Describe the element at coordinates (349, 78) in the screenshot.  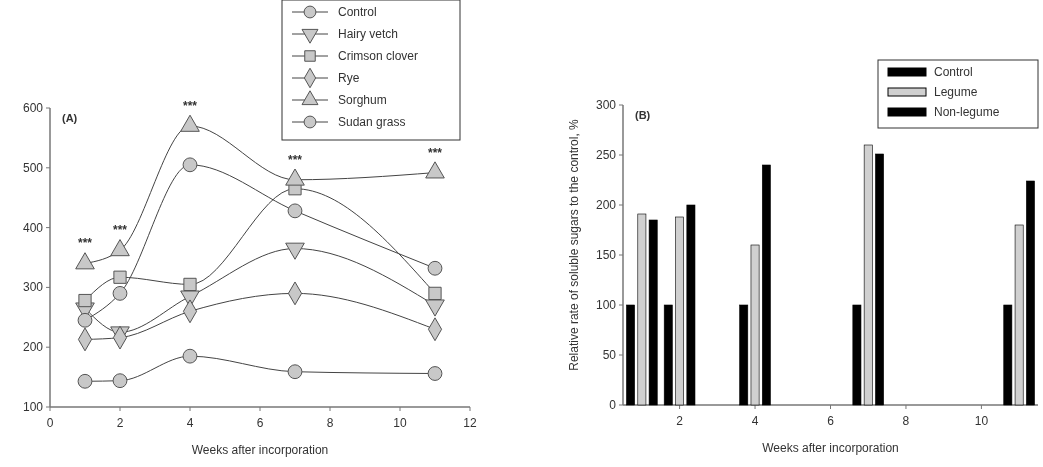
I see `legend-label: Rye` at that location.